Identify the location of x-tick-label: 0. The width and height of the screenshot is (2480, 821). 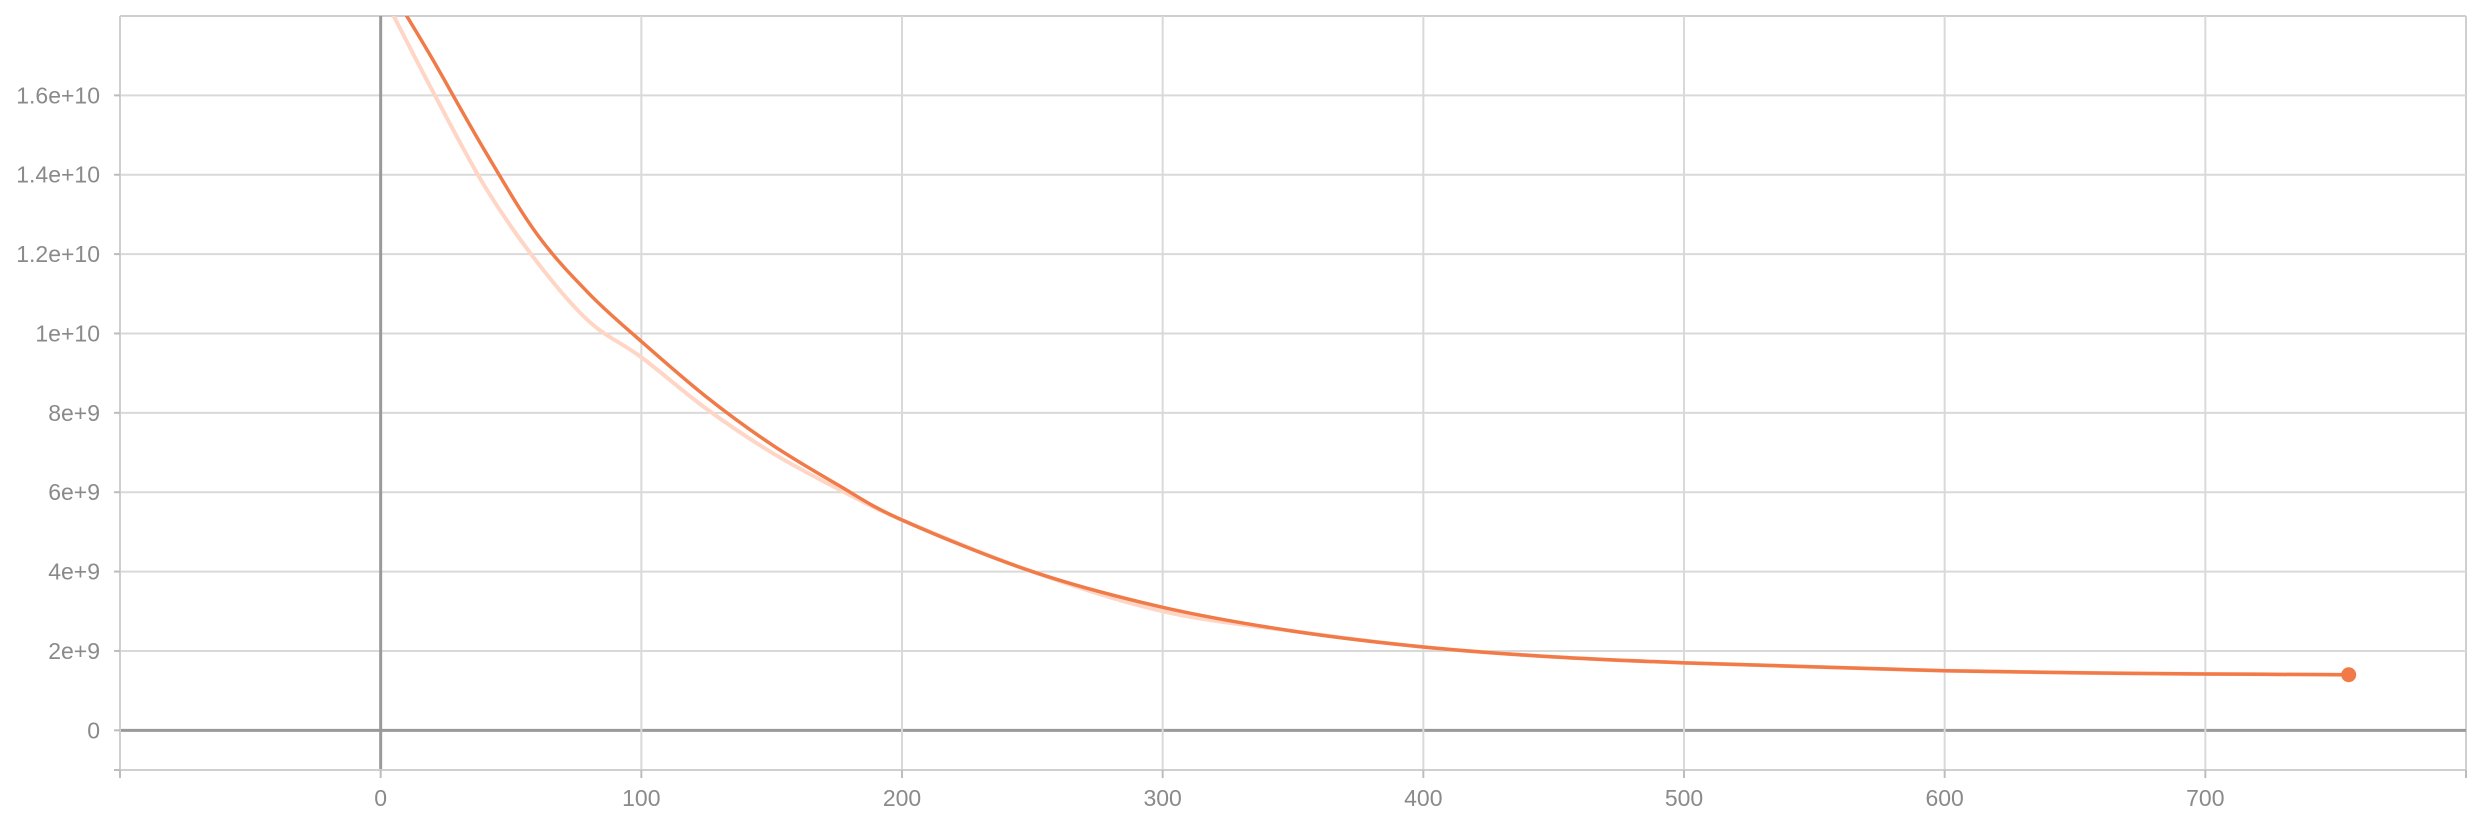
(380, 798).